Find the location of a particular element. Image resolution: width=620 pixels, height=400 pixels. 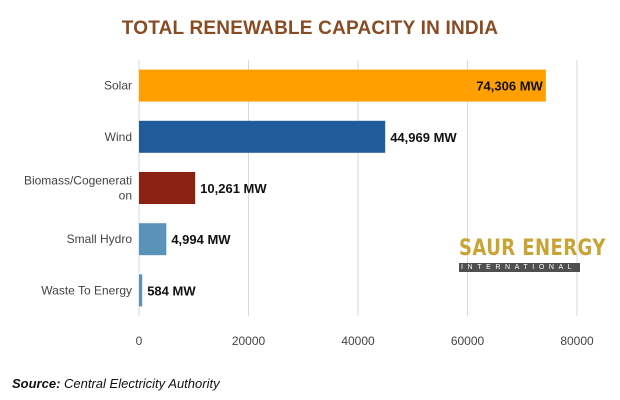

source-note: Source: Central Electricity Authority is located at coordinates (116, 383).